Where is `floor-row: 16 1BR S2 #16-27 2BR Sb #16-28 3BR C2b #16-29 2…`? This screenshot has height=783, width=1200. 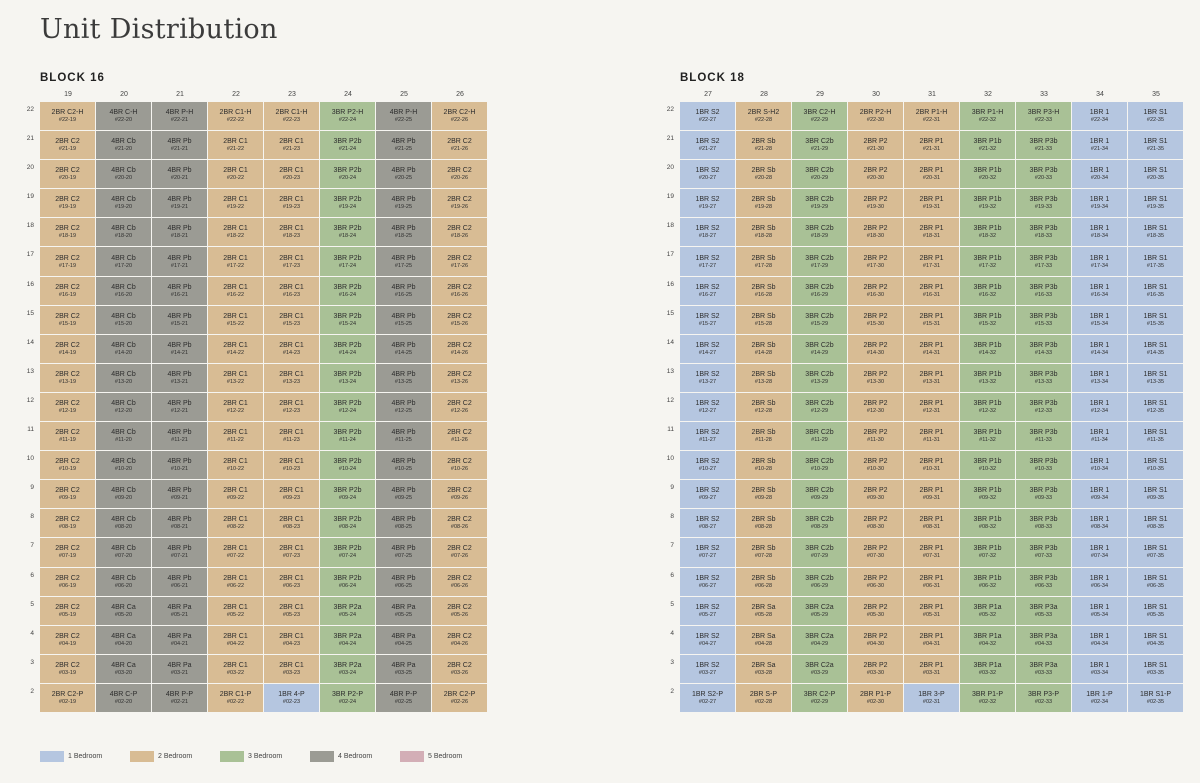
floor-row: 16 1BR S2 #16-27 2BR Sb #16-28 3BR C2b #16-29 2… is located at coordinates (925, 291).